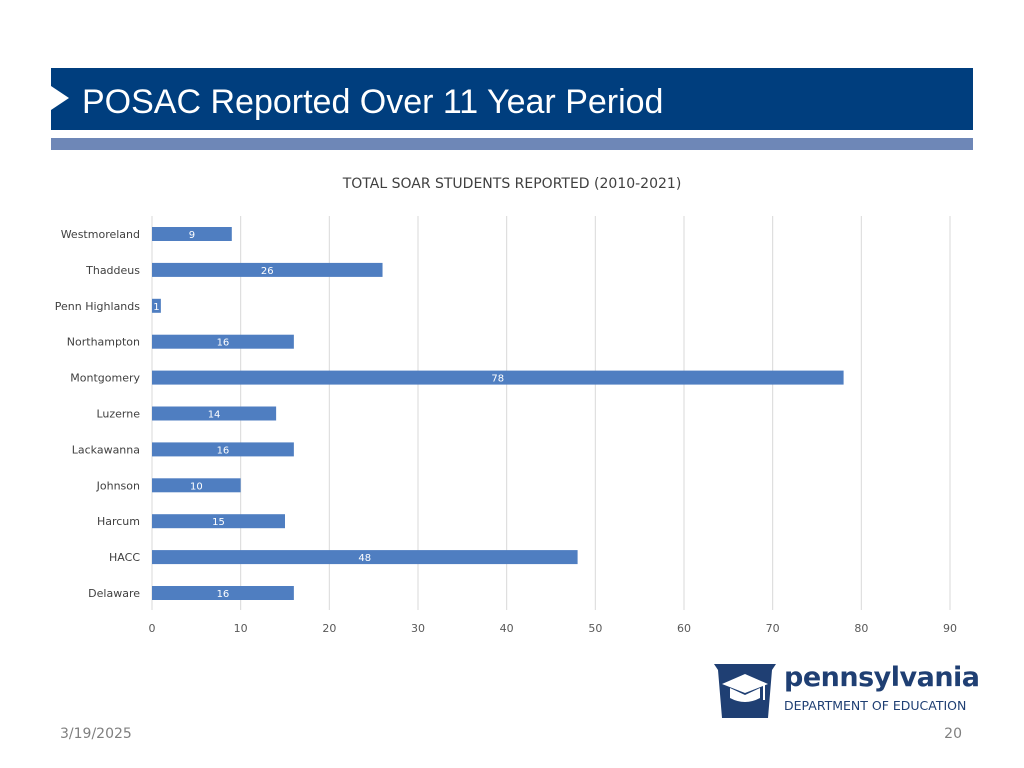 The image size is (1024, 768). I want to click on pennsylvania-education-logo: pennsylvania DEPARTMENT OF EDUCATION, so click(846, 691).